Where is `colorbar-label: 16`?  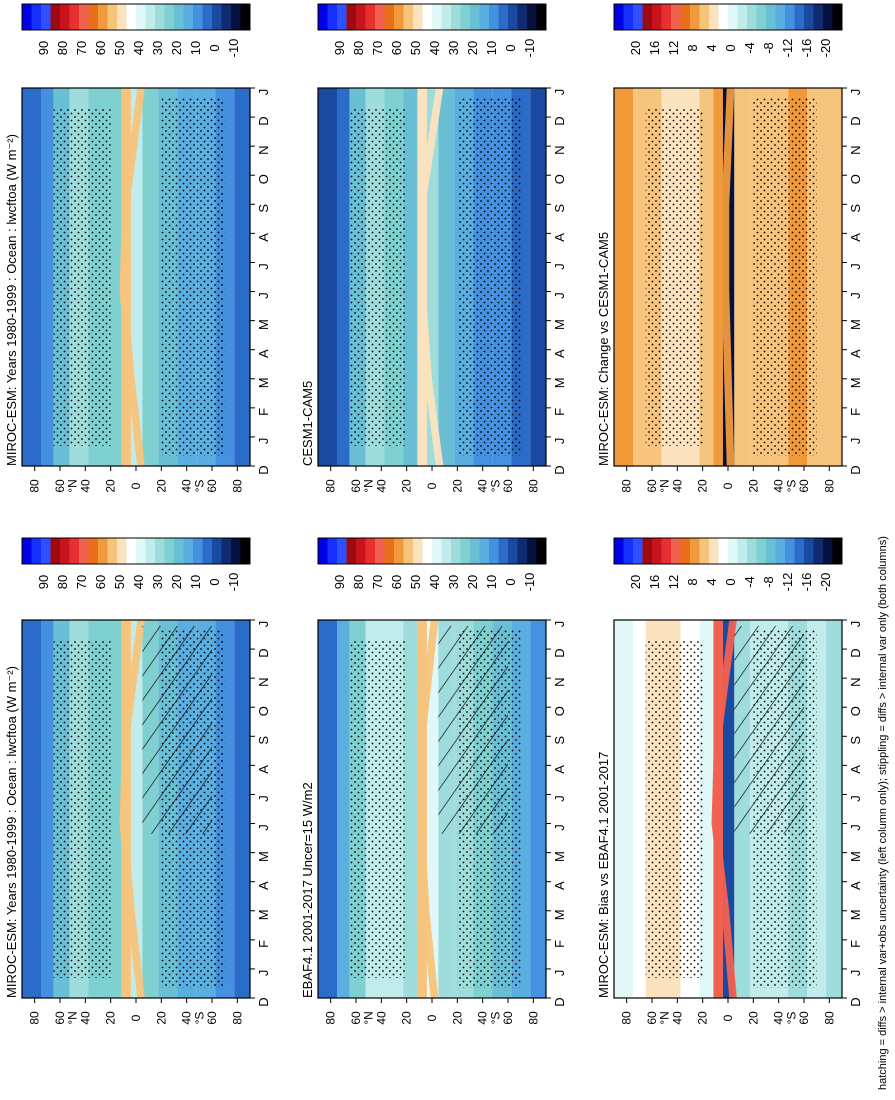 colorbar-label: 16 is located at coordinates (654, 582).